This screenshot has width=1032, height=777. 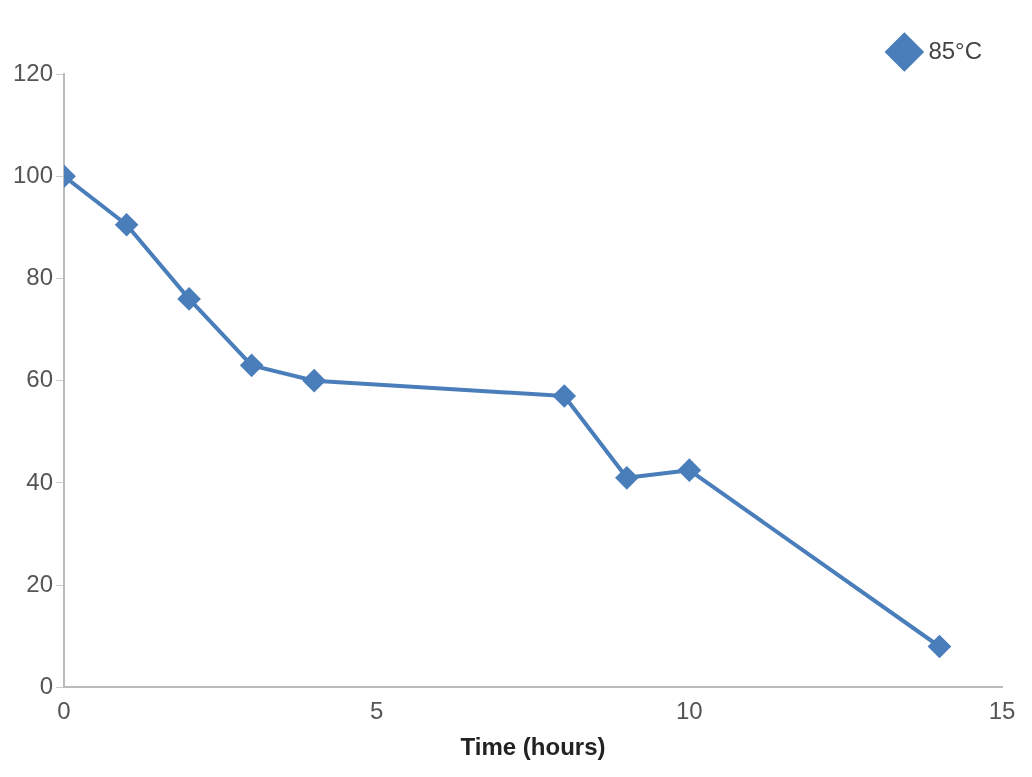 What do you see at coordinates (33, 174) in the screenshot?
I see `y-tick-label: 100` at bounding box center [33, 174].